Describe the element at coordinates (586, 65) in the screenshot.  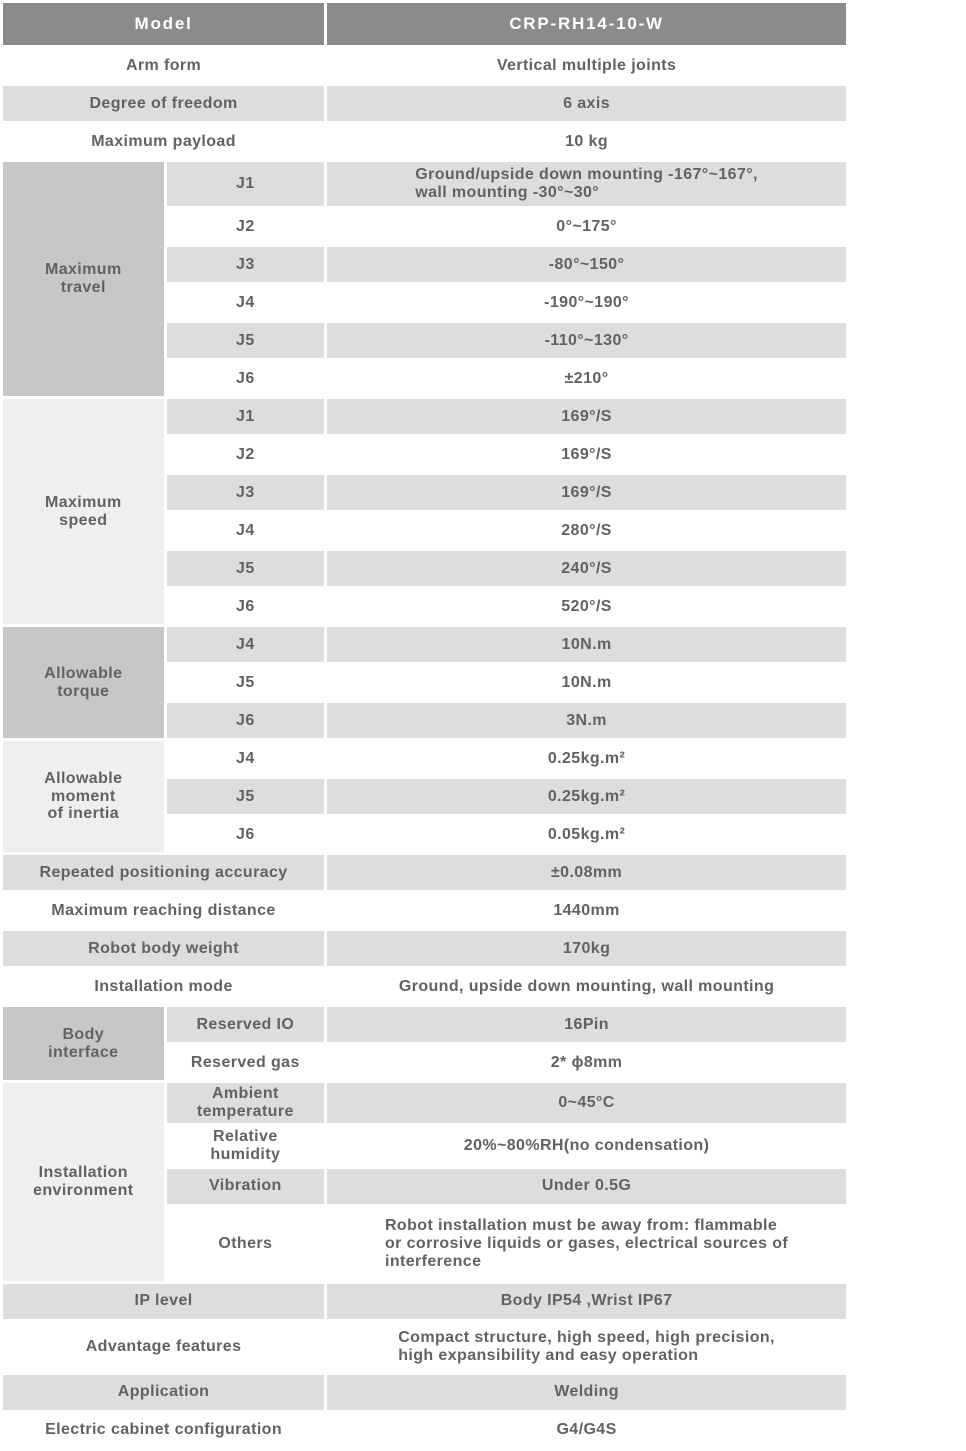
I see `arm-form-value: Vertical multiple joints` at that location.